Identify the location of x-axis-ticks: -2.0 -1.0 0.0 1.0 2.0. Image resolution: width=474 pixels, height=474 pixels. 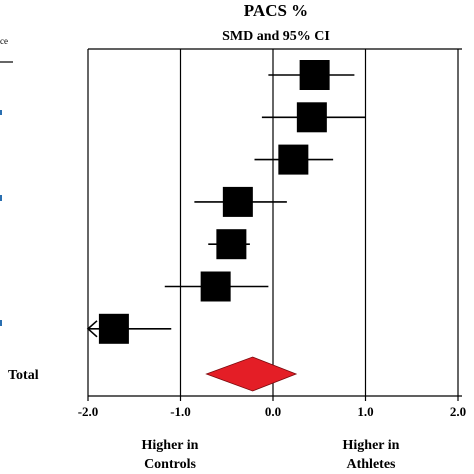
(272, 407).